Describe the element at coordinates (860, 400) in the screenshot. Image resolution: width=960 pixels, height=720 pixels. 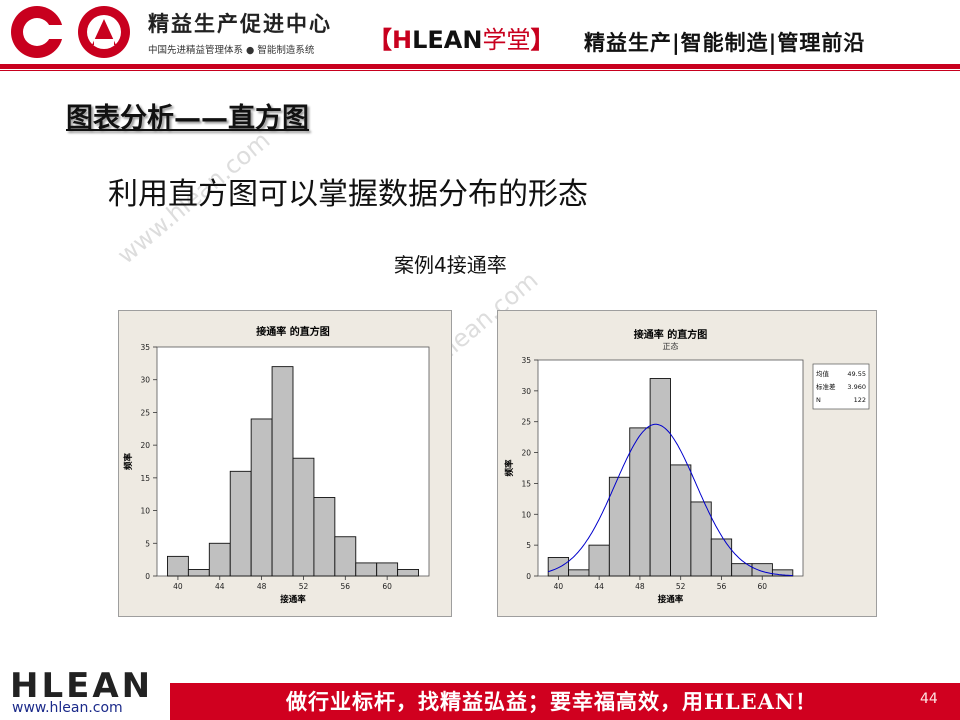
I see `legend-value: 122` at that location.